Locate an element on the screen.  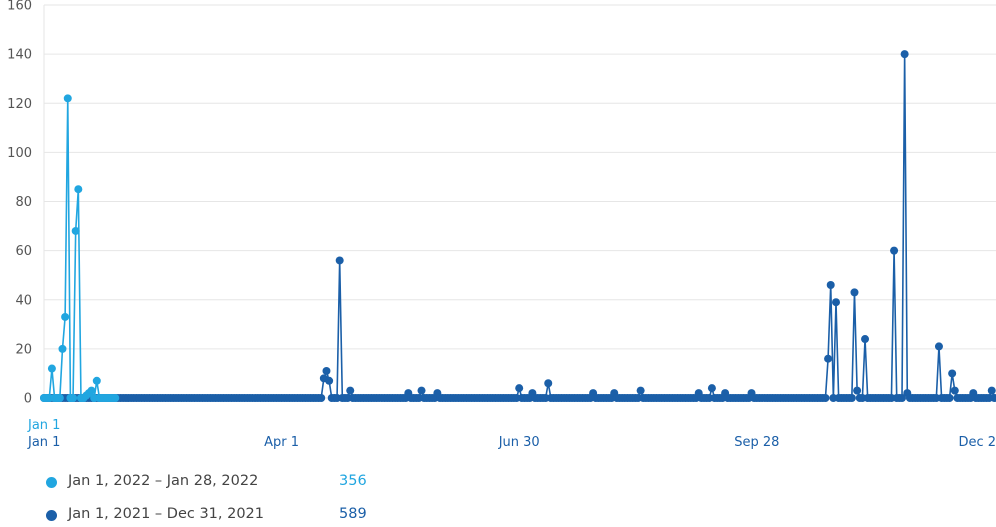
series-current is located at coordinates (79, 248).